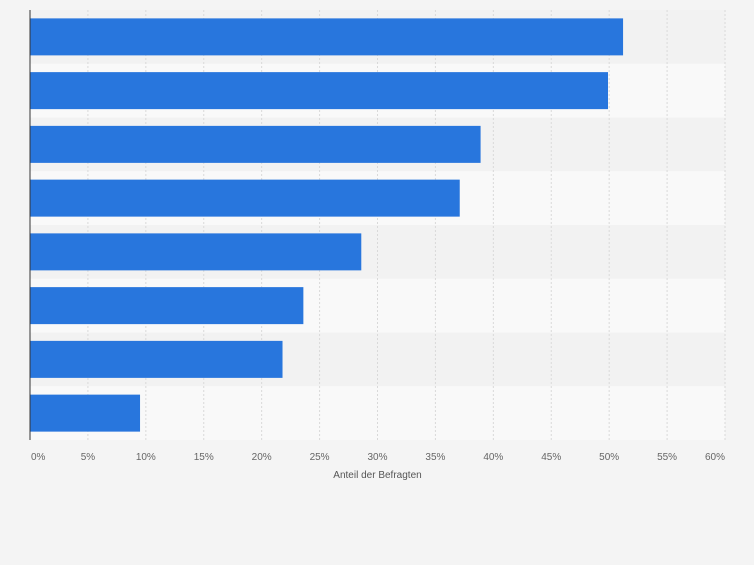  I want to click on x-tick-label: 40%, so click(493, 457).